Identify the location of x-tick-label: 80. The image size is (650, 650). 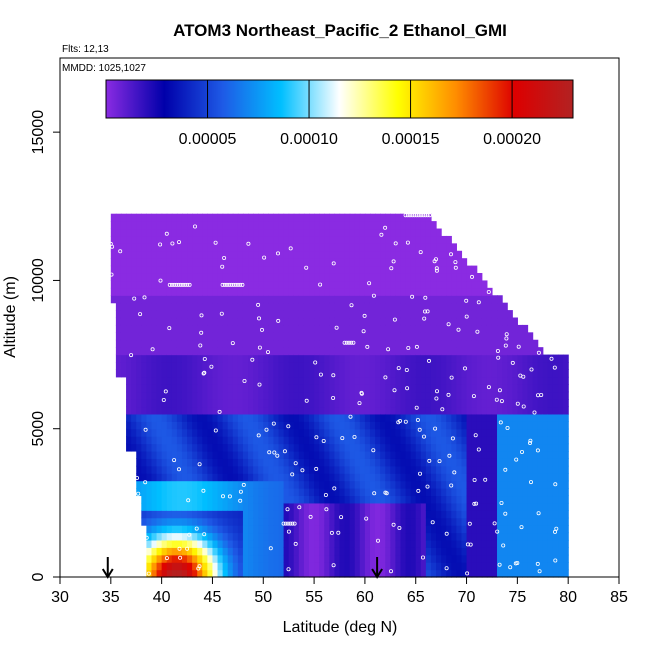
(568, 597).